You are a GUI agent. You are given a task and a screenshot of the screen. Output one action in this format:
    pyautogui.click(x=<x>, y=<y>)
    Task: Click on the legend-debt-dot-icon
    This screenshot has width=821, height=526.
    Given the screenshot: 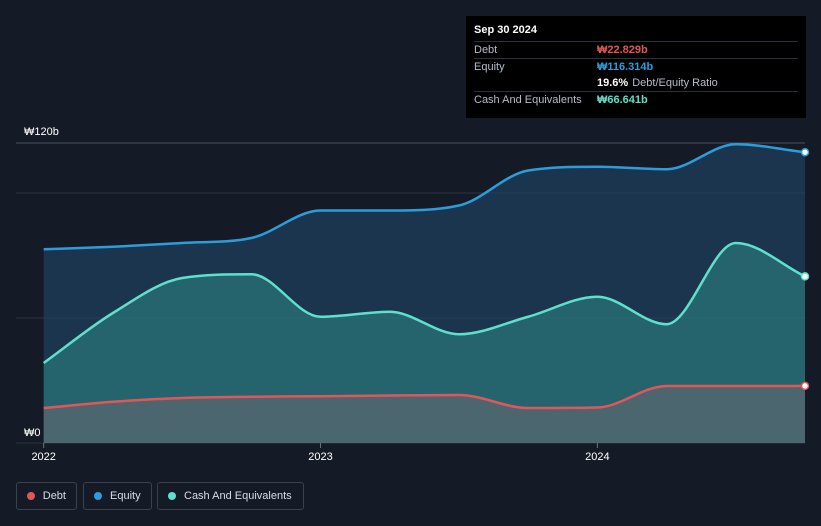 What is the action you would take?
    pyautogui.click(x=31, y=496)
    